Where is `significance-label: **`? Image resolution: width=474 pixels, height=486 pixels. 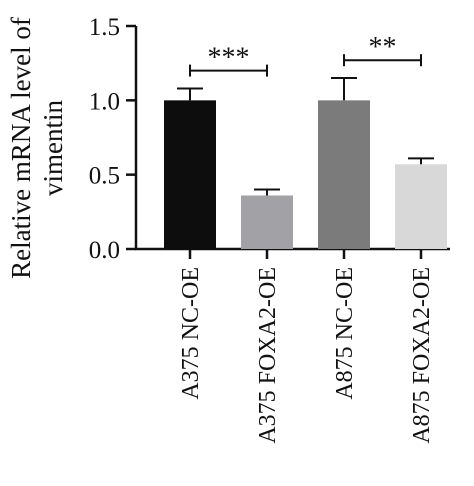 significance-label: ** is located at coordinates (383, 47).